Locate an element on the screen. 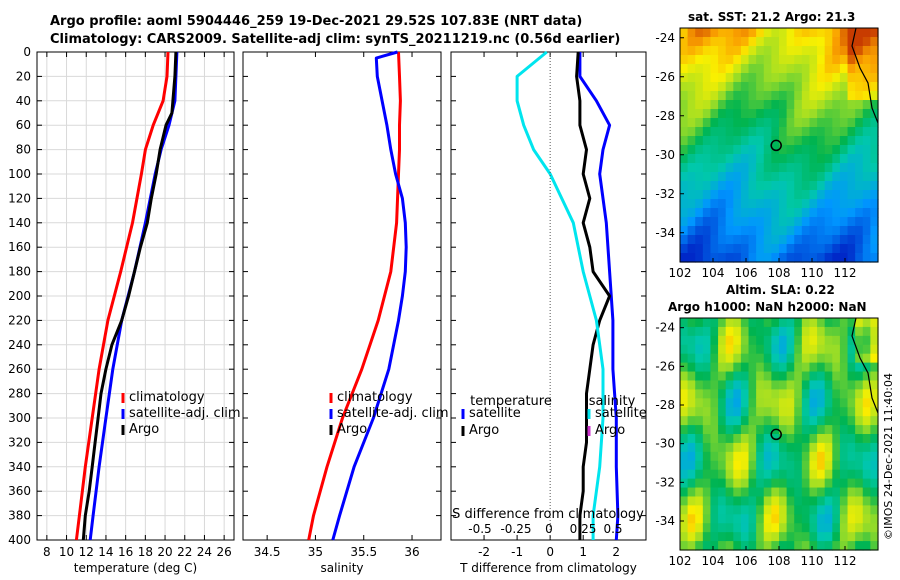 Image resolution: width=900 pixels, height=580 pixels. sla-map-ytick-label: -30 is located at coordinates (665, 444).